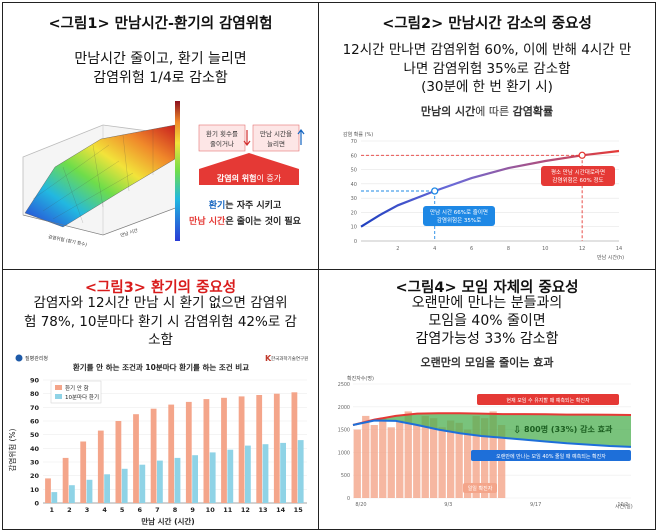  I want to click on chart3-title: 환기를 안 하는 조건과 10분마다 환기를 하는 조건 비교, so click(161, 367).